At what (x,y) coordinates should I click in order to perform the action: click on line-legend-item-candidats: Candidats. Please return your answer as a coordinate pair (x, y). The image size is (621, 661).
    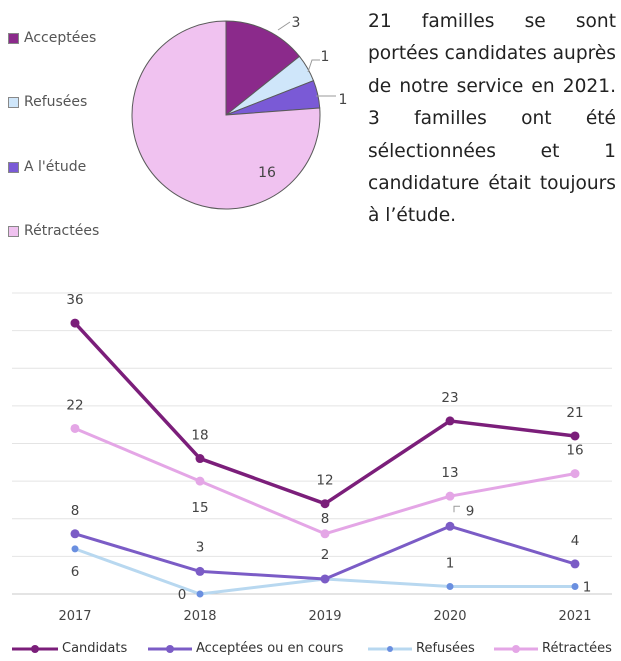
    Looking at the image, I should click on (69, 648).